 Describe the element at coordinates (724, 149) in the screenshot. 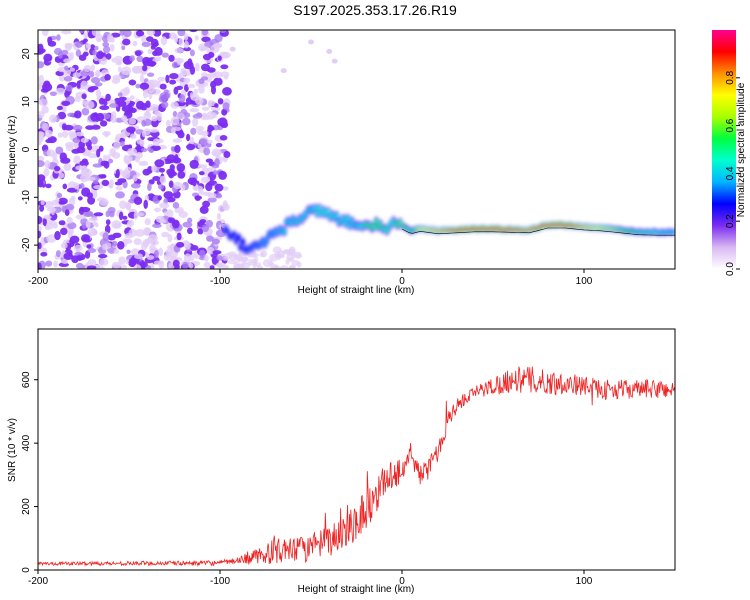

I see `colorbar-ramp` at that location.